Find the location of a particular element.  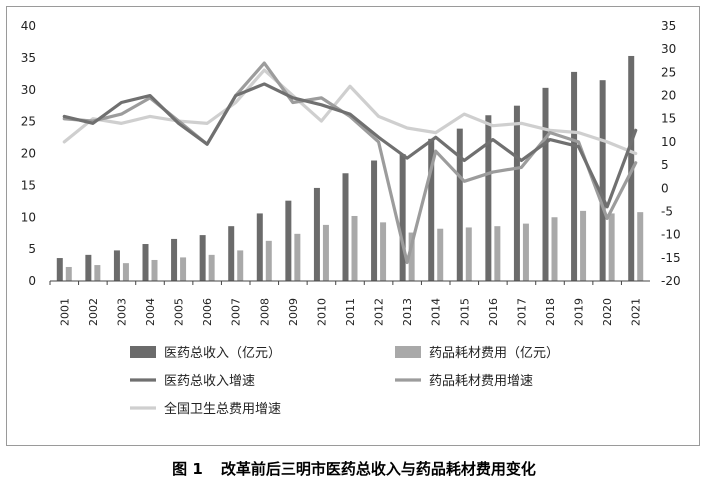

x-tick-2002: 2002 is located at coordinates (93, 312).